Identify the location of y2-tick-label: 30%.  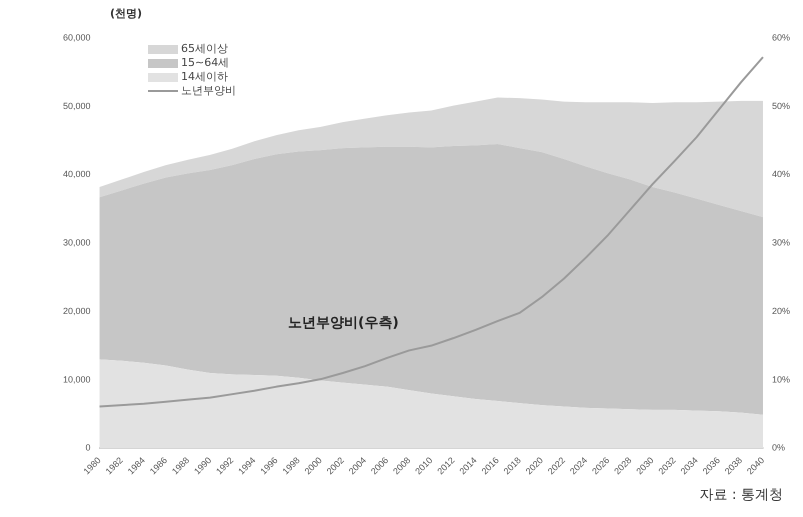
(781, 243).